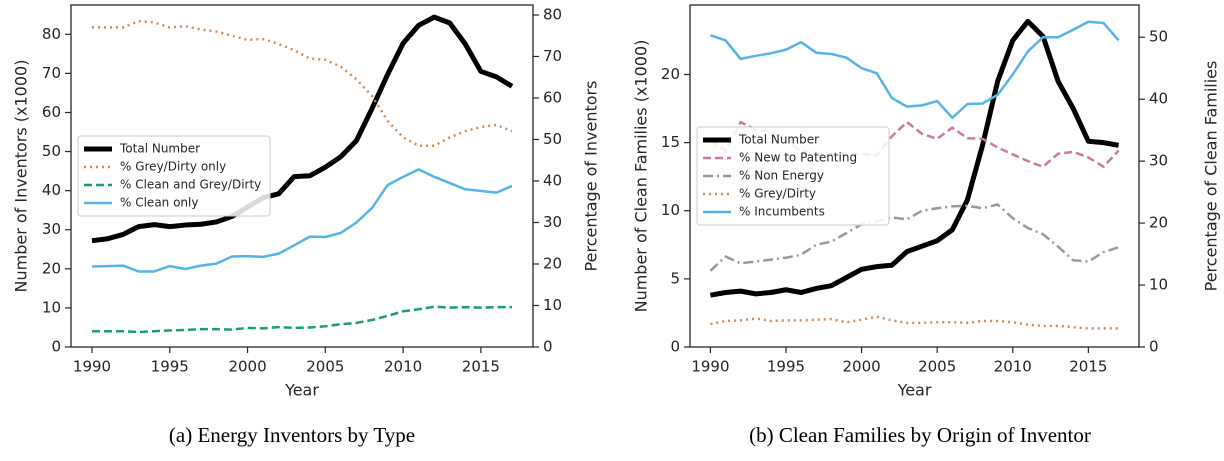 The height and width of the screenshot is (461, 1224). What do you see at coordinates (21, 176) in the screenshot?
I see `y-axis-label: Number of Inventors (x1000)` at bounding box center [21, 176].